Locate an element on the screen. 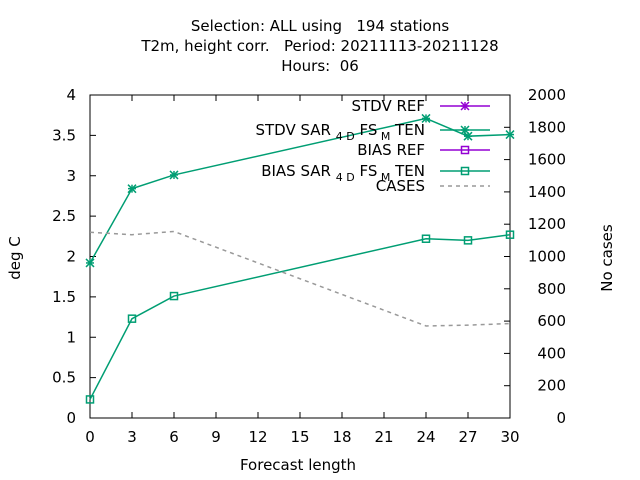 The width and height of the screenshot is (640, 480). y2-axis-label: No cases is located at coordinates (607, 258).